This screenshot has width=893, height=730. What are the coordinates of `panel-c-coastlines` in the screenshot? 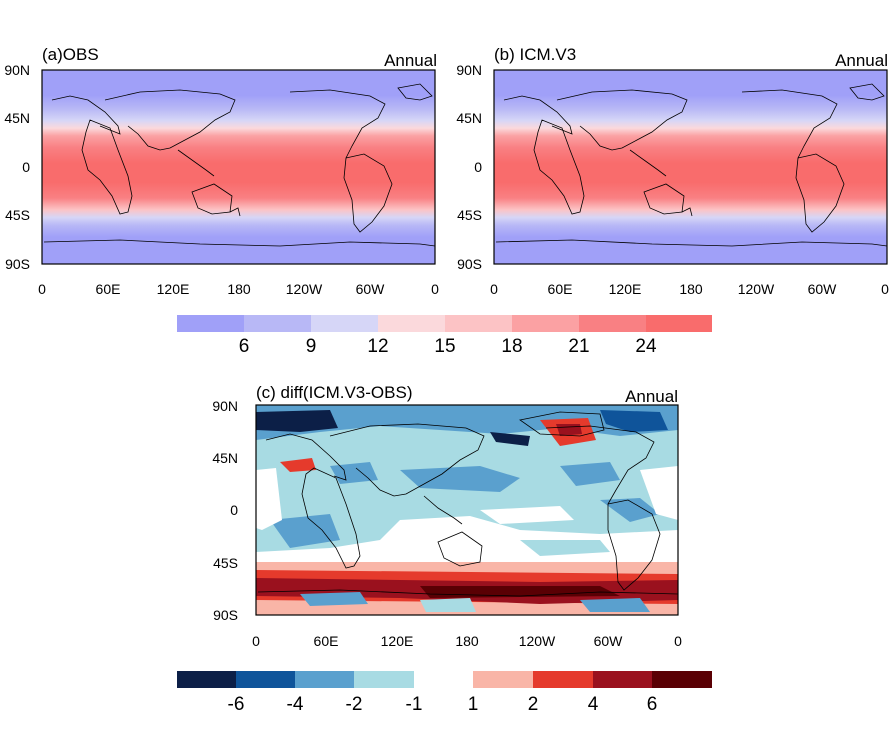 It's located at (468, 504).